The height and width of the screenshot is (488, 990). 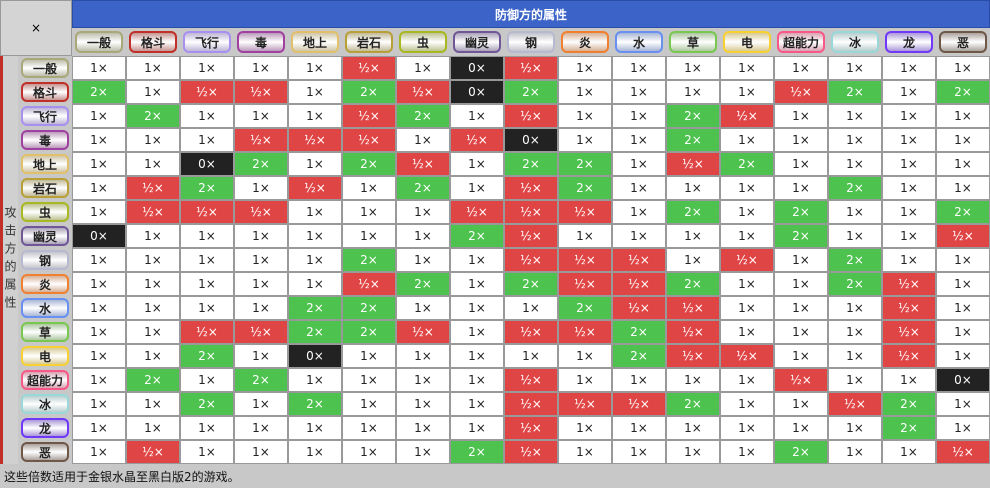 What do you see at coordinates (423, 42) in the screenshot?
I see `col-header: 虫` at bounding box center [423, 42].